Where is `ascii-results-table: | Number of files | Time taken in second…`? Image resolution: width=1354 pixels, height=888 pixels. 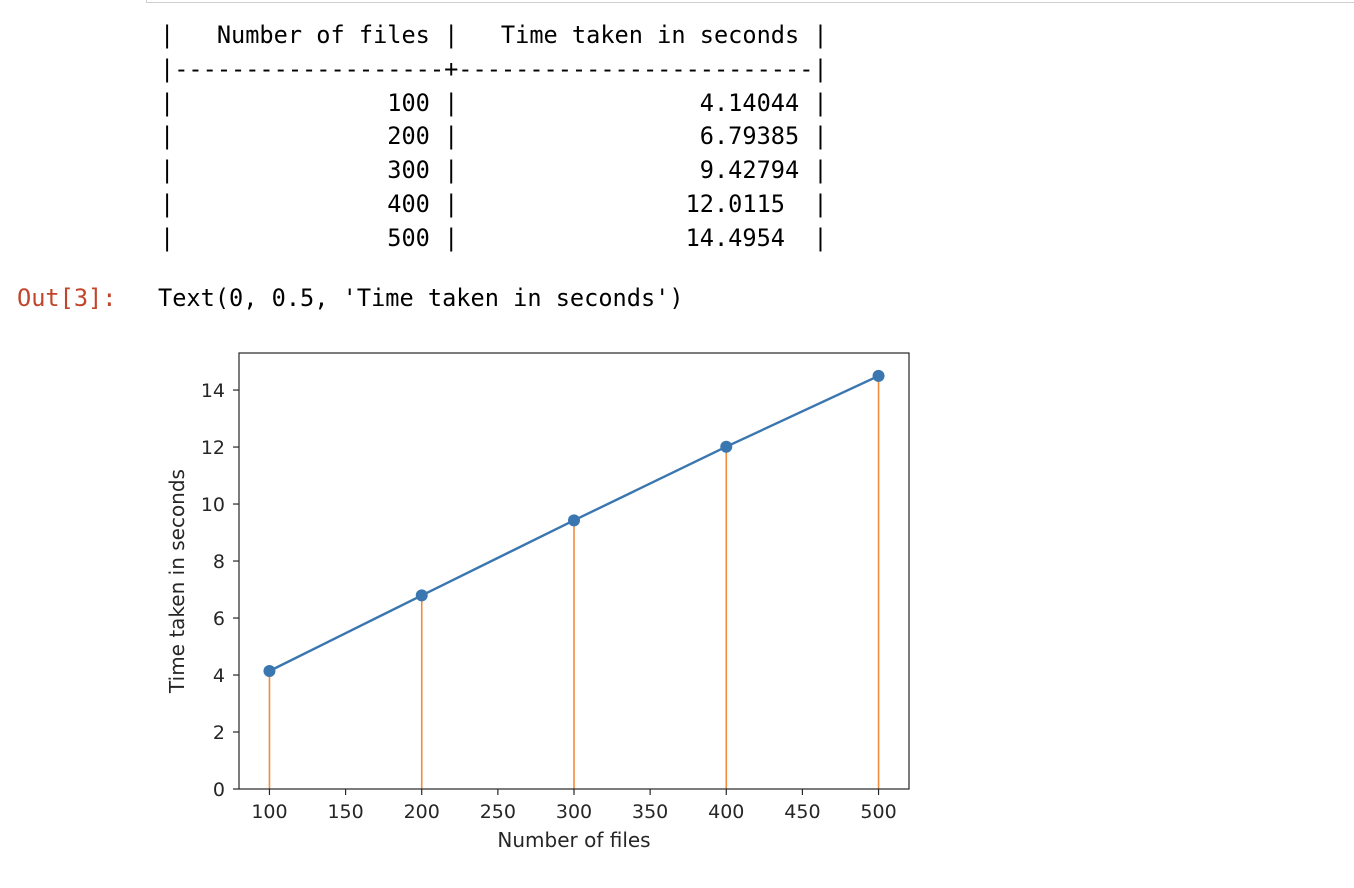 ascii-results-table: | Number of files | Time taken in second… is located at coordinates (494, 137).